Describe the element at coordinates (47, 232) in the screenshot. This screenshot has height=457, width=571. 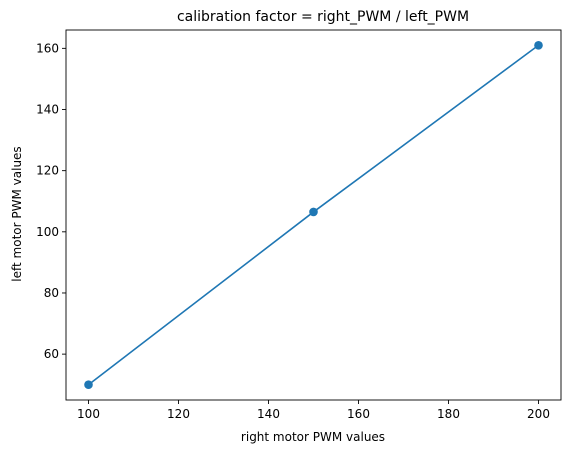
I see `y-tick-label: 100` at that location.